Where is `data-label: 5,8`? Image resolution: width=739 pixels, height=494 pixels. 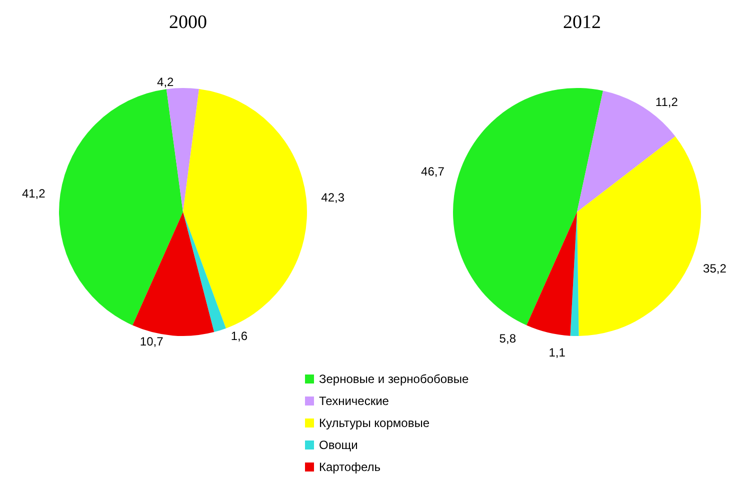
data-label: 5,8 is located at coordinates (507, 338).